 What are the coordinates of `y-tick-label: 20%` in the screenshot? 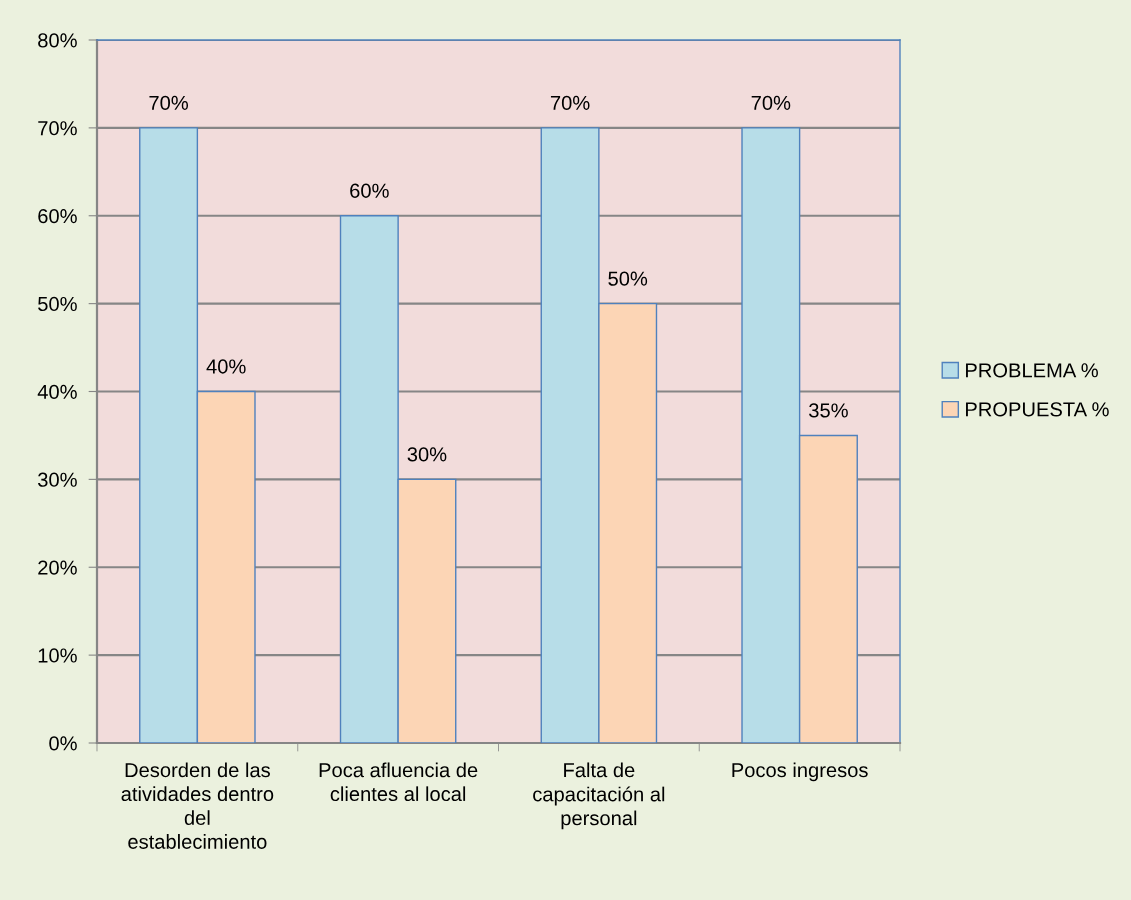 It's located at (57, 567).